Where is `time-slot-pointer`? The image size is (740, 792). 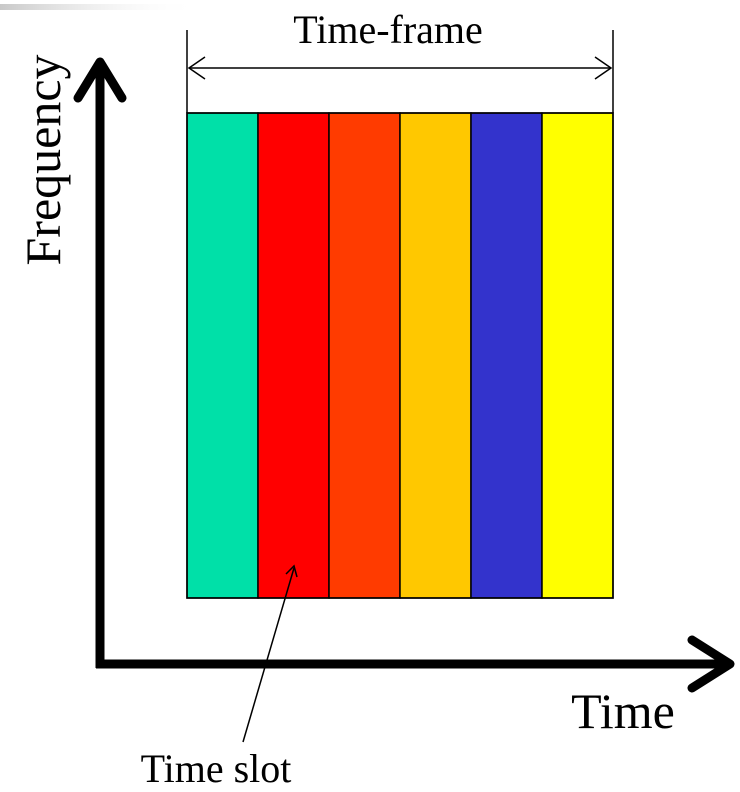 time-slot-pointer is located at coordinates (268, 655).